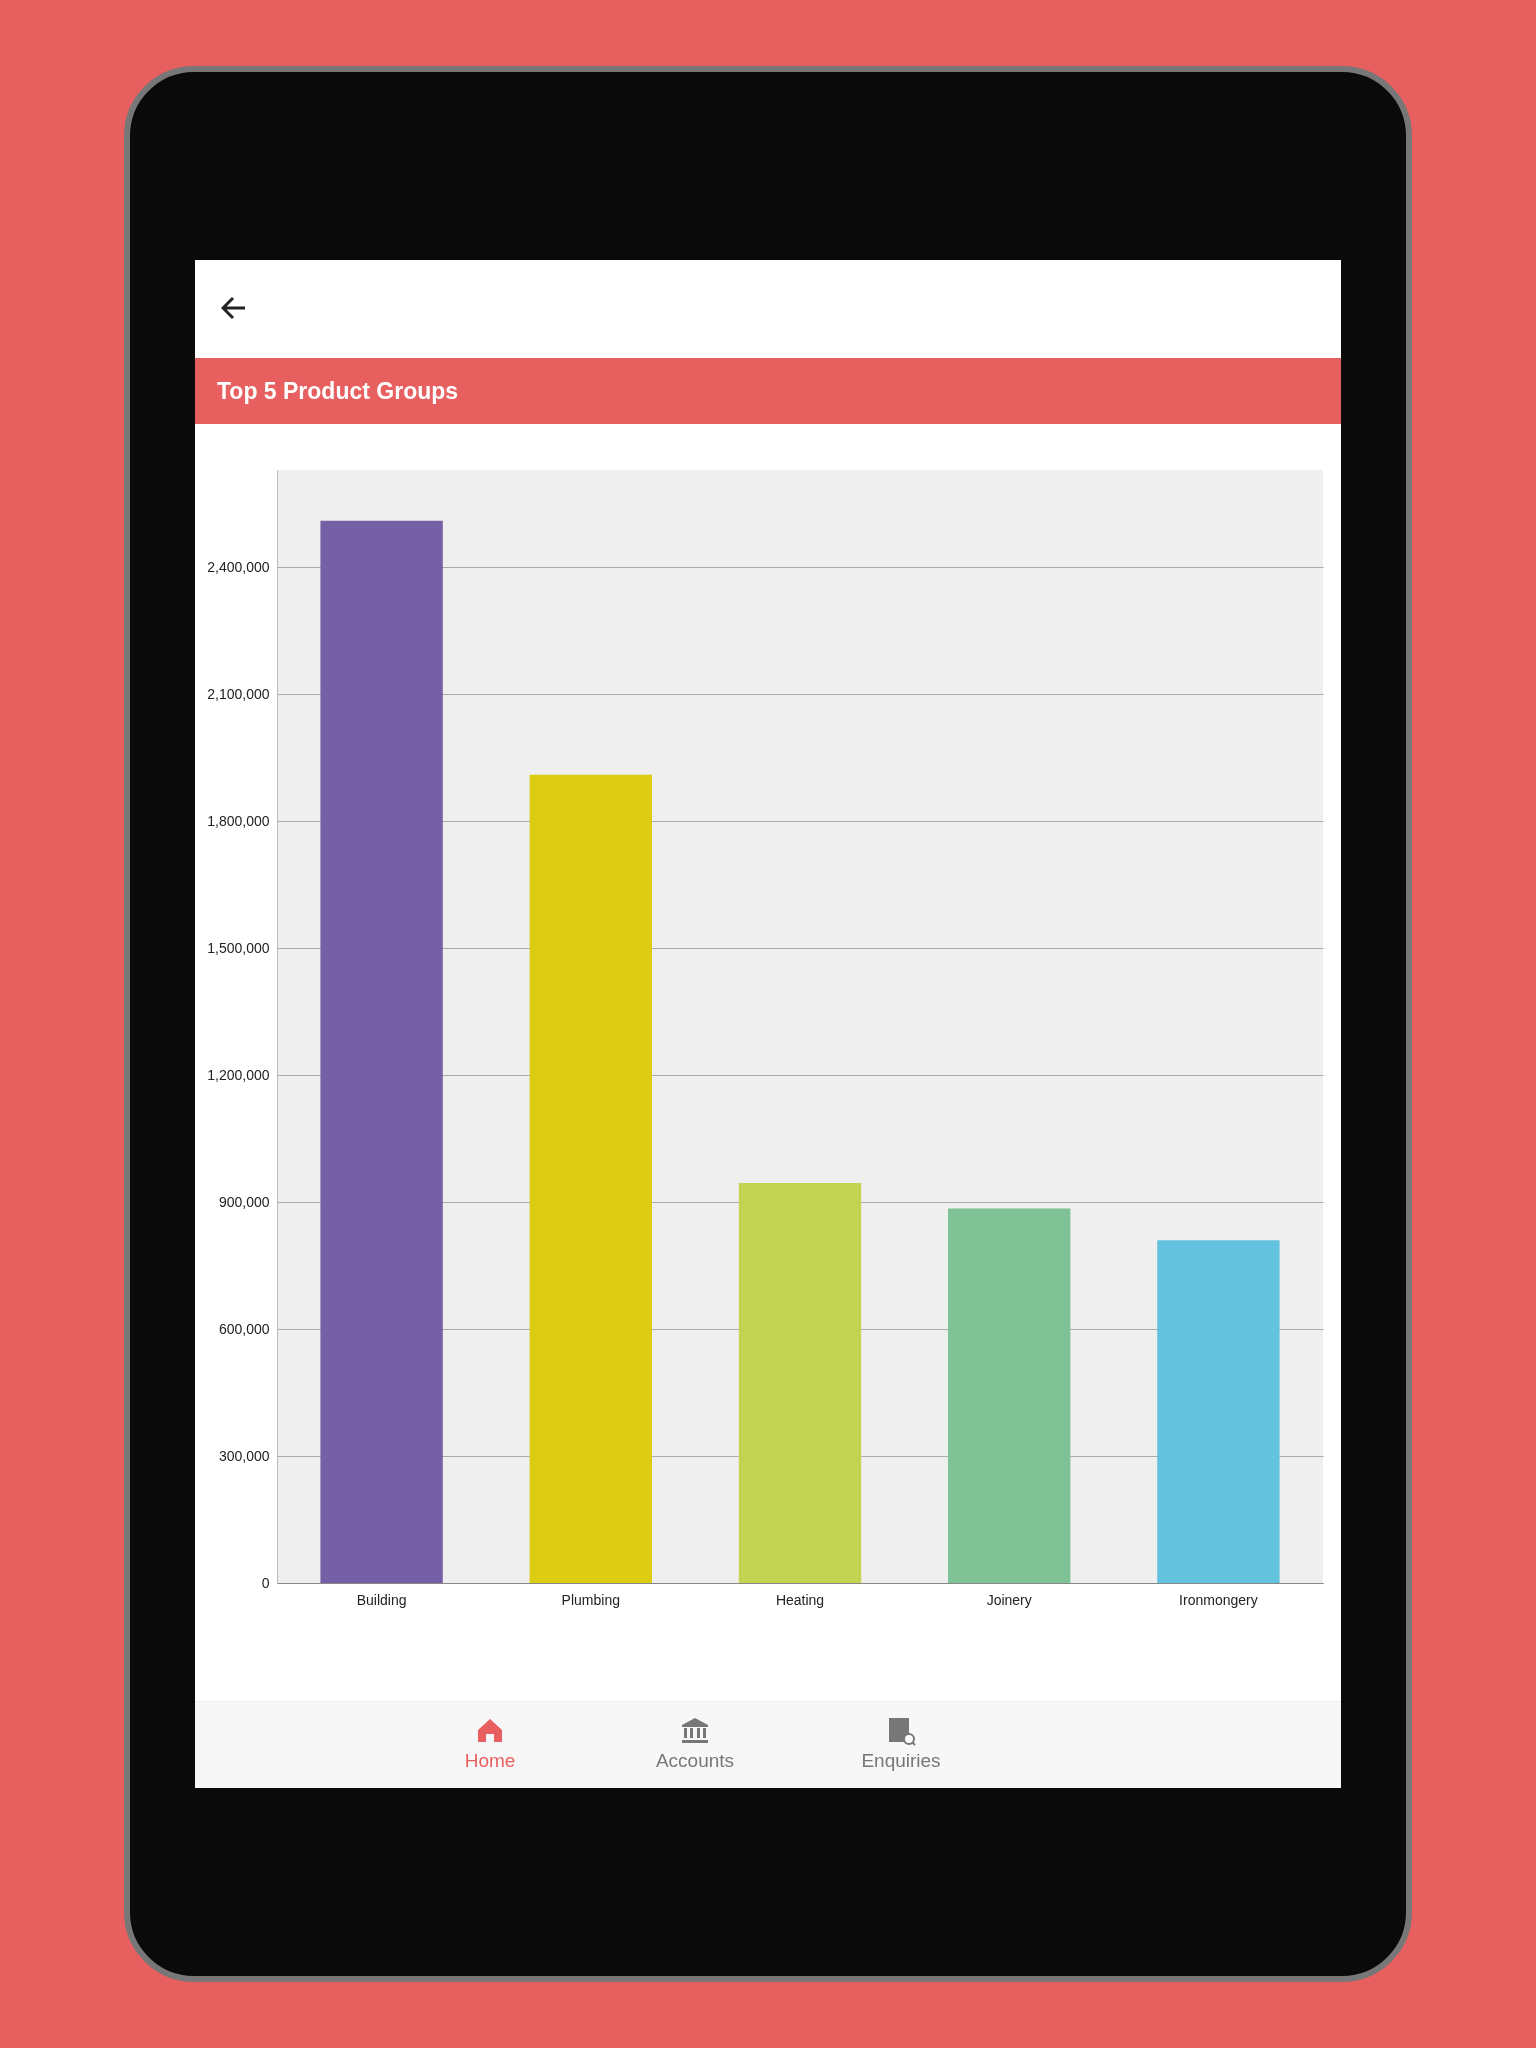 Image resolution: width=1536 pixels, height=2048 pixels. What do you see at coordinates (265, 1582) in the screenshot?
I see `y-tick-label: 0` at bounding box center [265, 1582].